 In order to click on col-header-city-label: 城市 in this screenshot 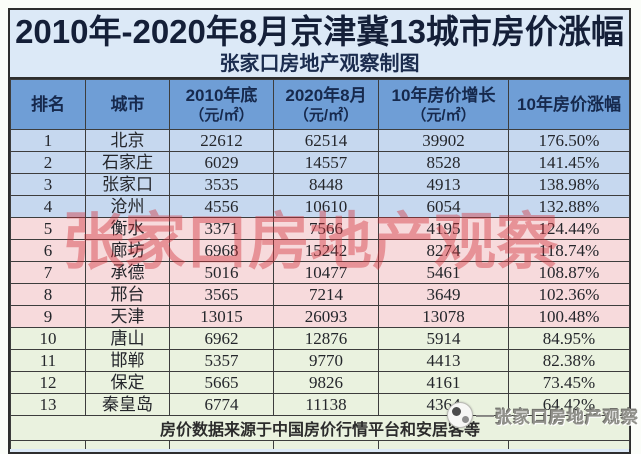, I will do `click(127, 104)`.